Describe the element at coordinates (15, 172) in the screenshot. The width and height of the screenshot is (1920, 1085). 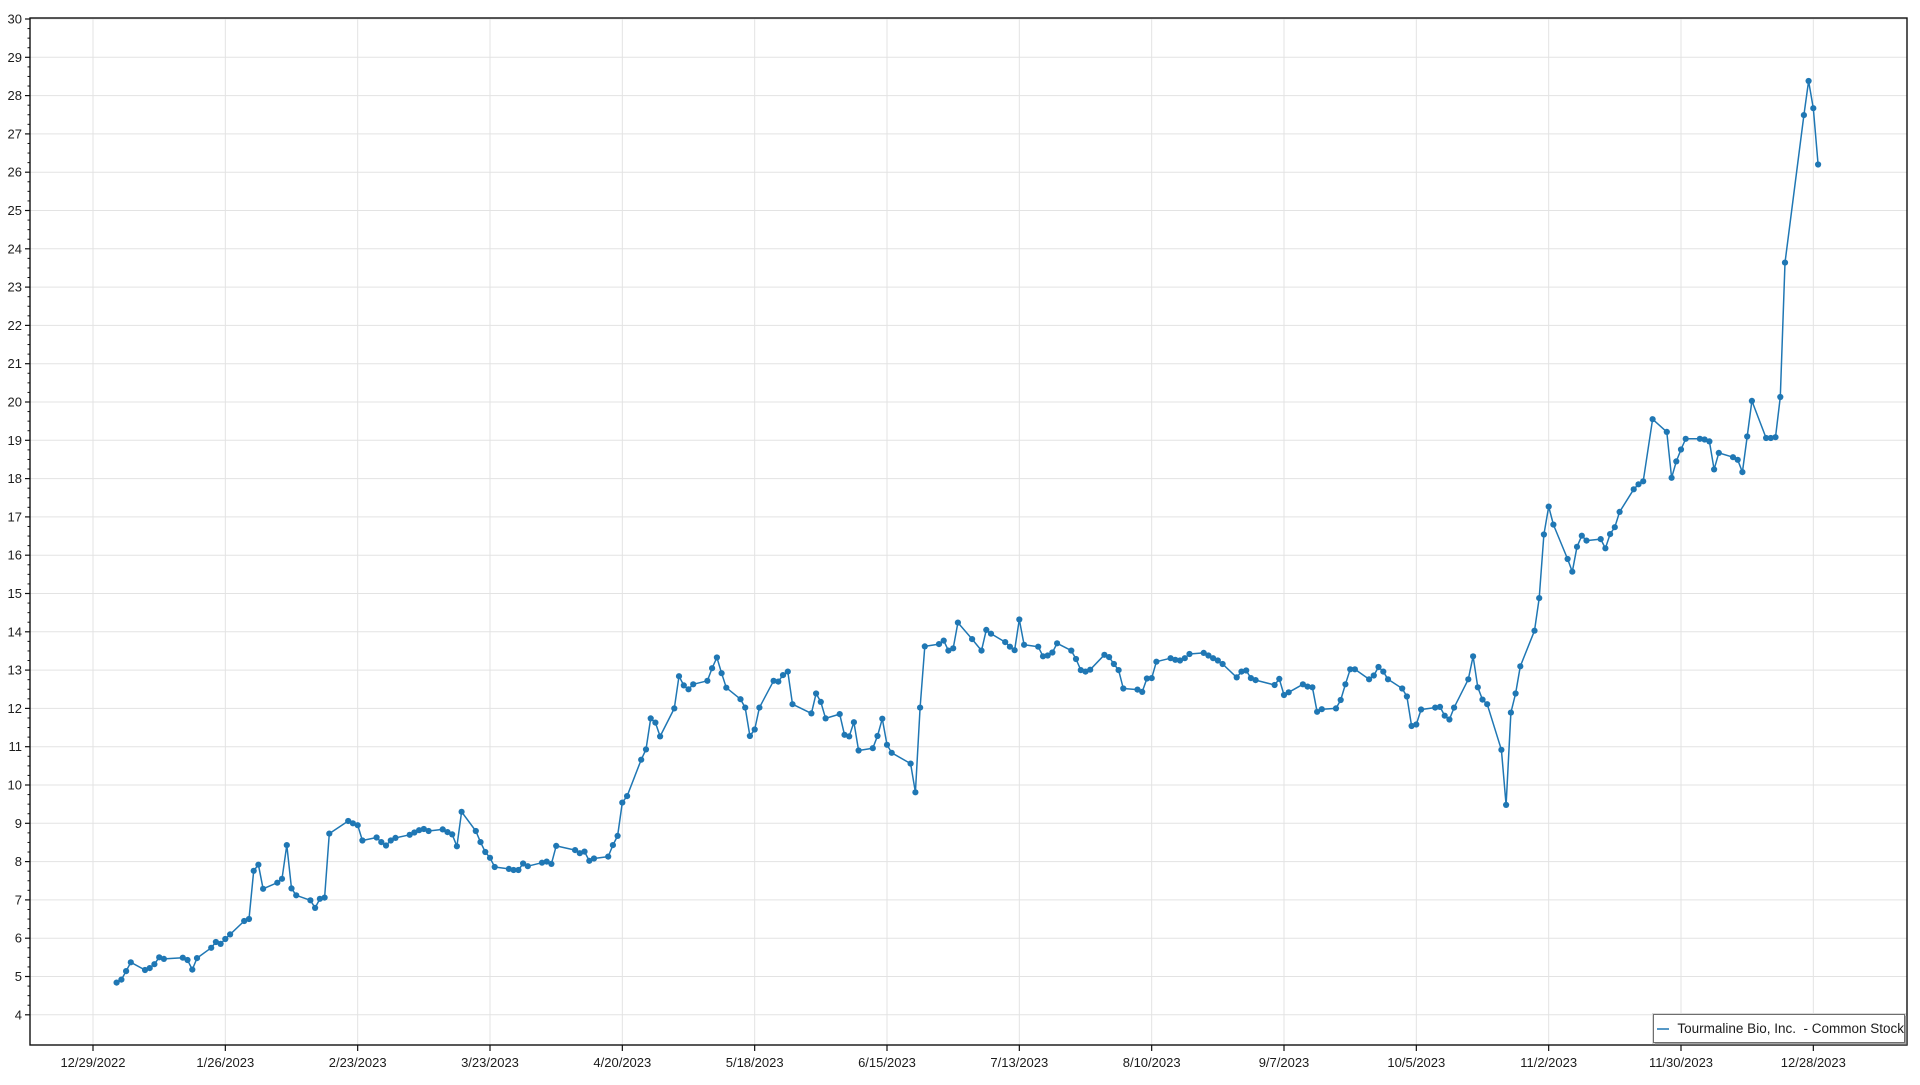
I see `y-tick-label: 26` at that location.